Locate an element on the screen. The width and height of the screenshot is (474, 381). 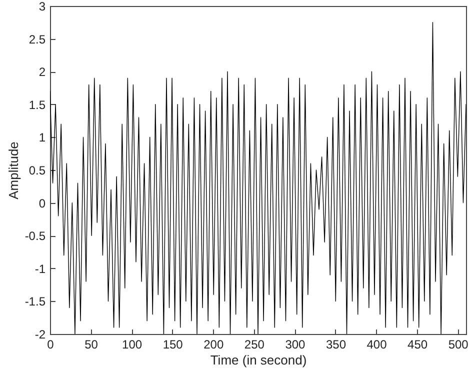
x-tick-label: 150 is located at coordinates (173, 345).